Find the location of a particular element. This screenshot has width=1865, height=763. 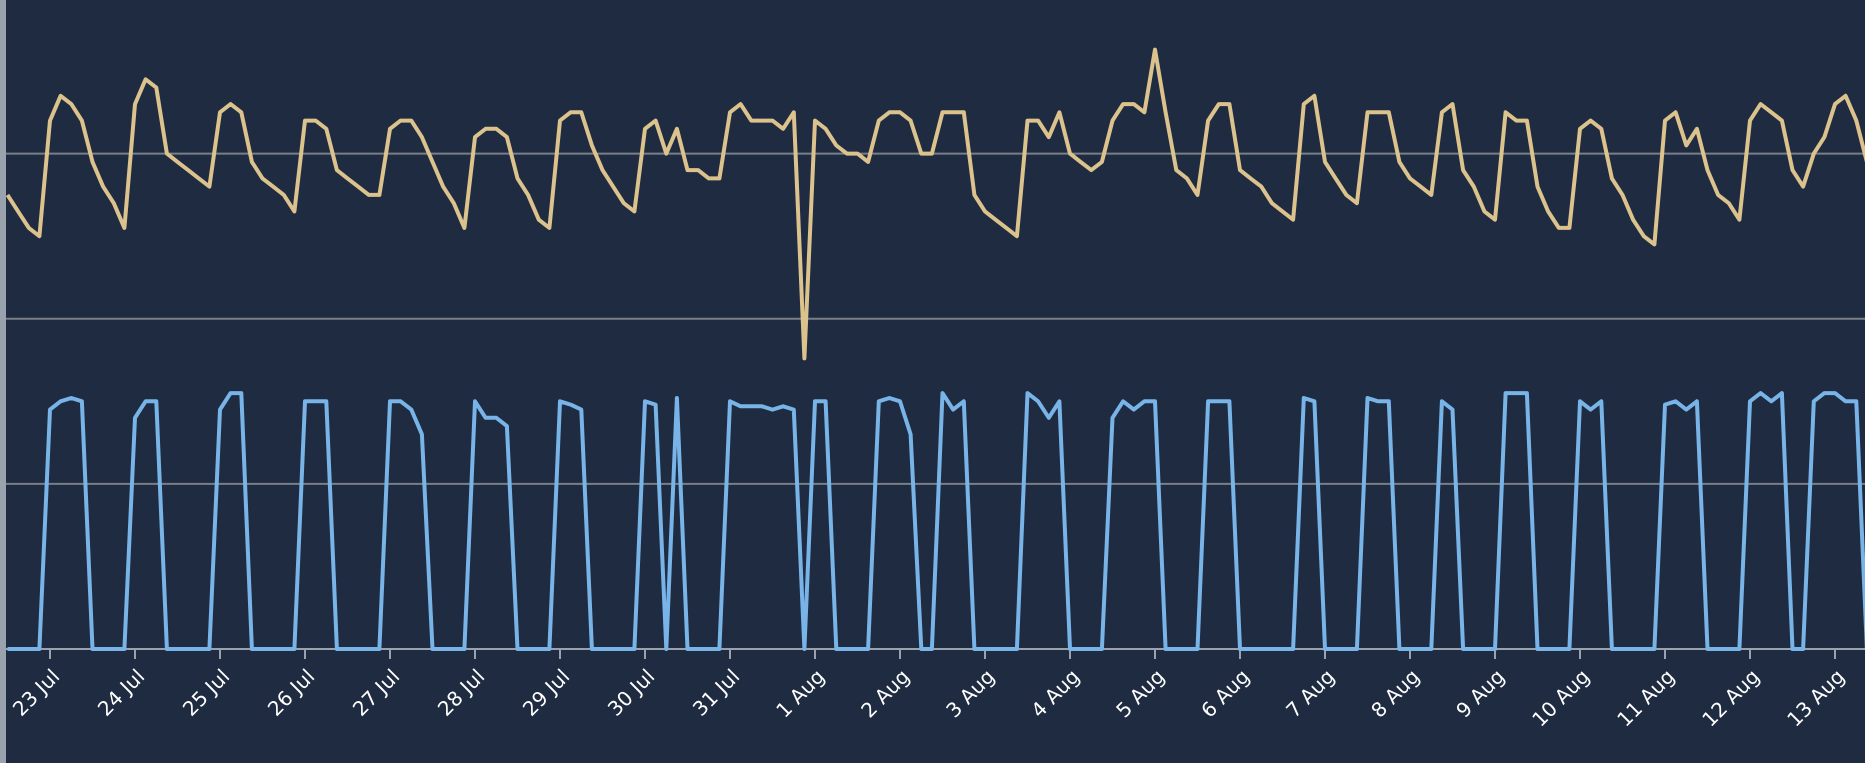

left-edge is located at coordinates (3, 381).